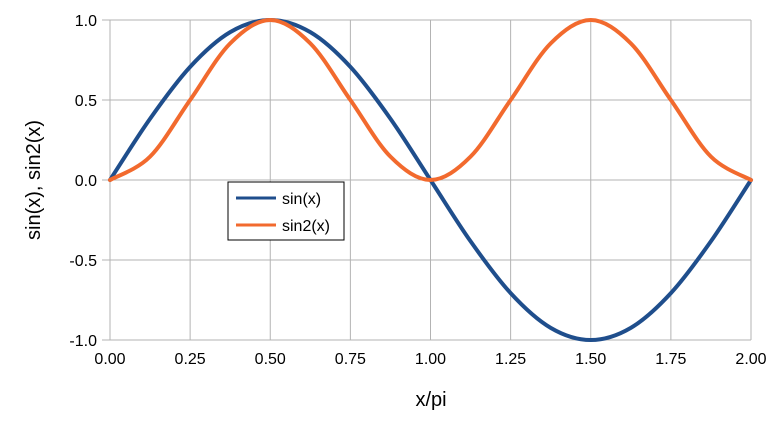 This screenshot has width=773, height=428. Describe the element at coordinates (430, 400) in the screenshot. I see `x-axis-label: x/pi` at that location.